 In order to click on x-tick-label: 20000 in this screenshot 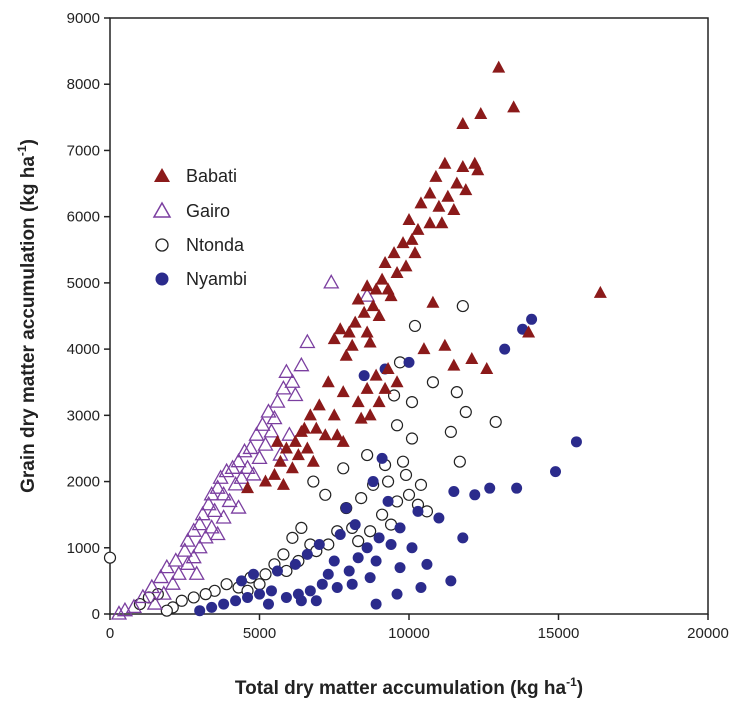, I will do `click(708, 633)`.